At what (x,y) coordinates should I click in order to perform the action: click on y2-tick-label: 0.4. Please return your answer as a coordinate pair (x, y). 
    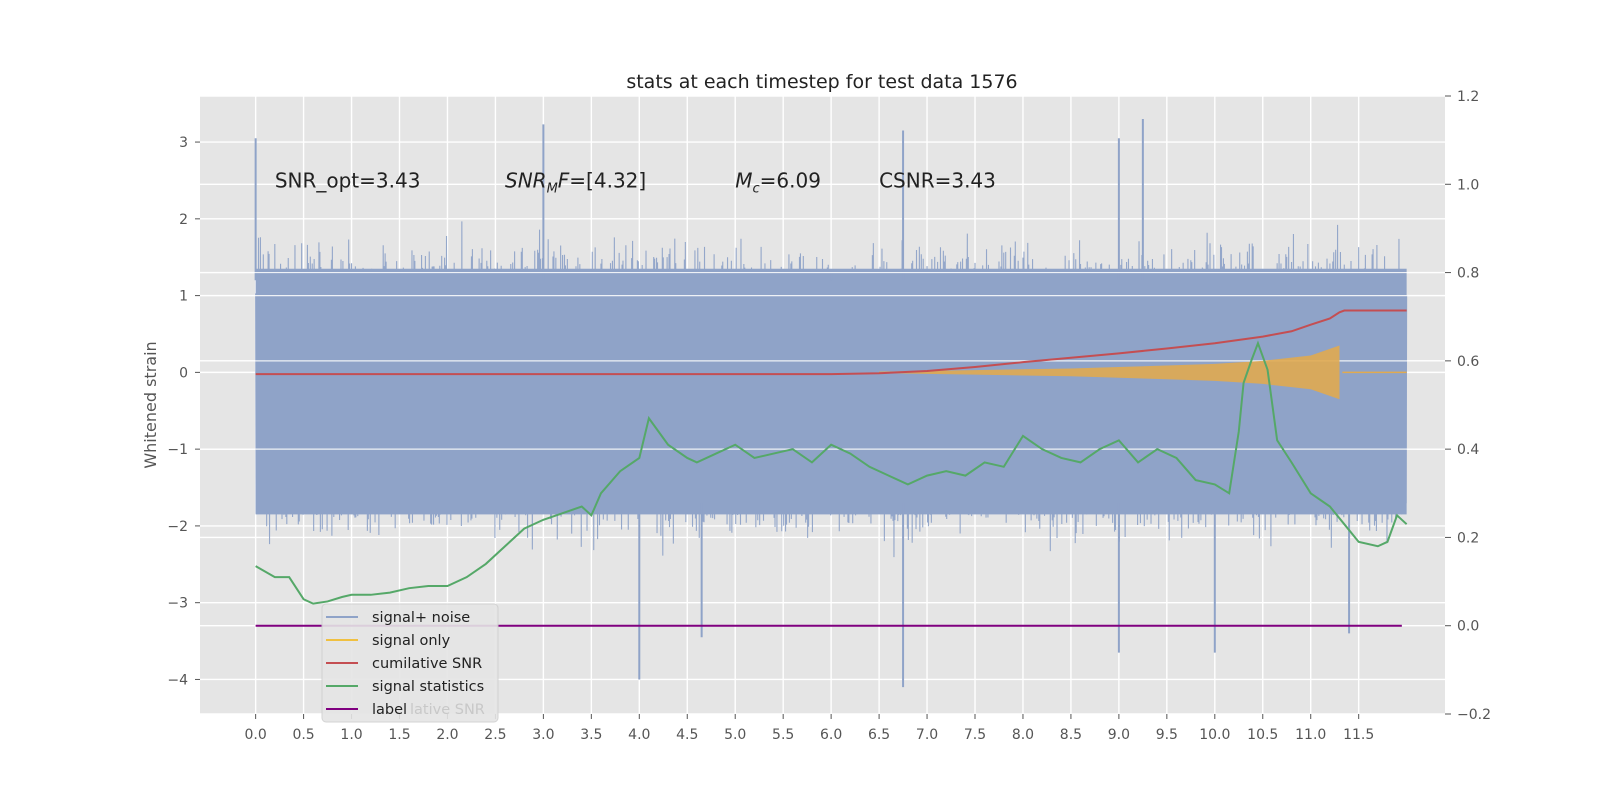
    Looking at the image, I should click on (1468, 450).